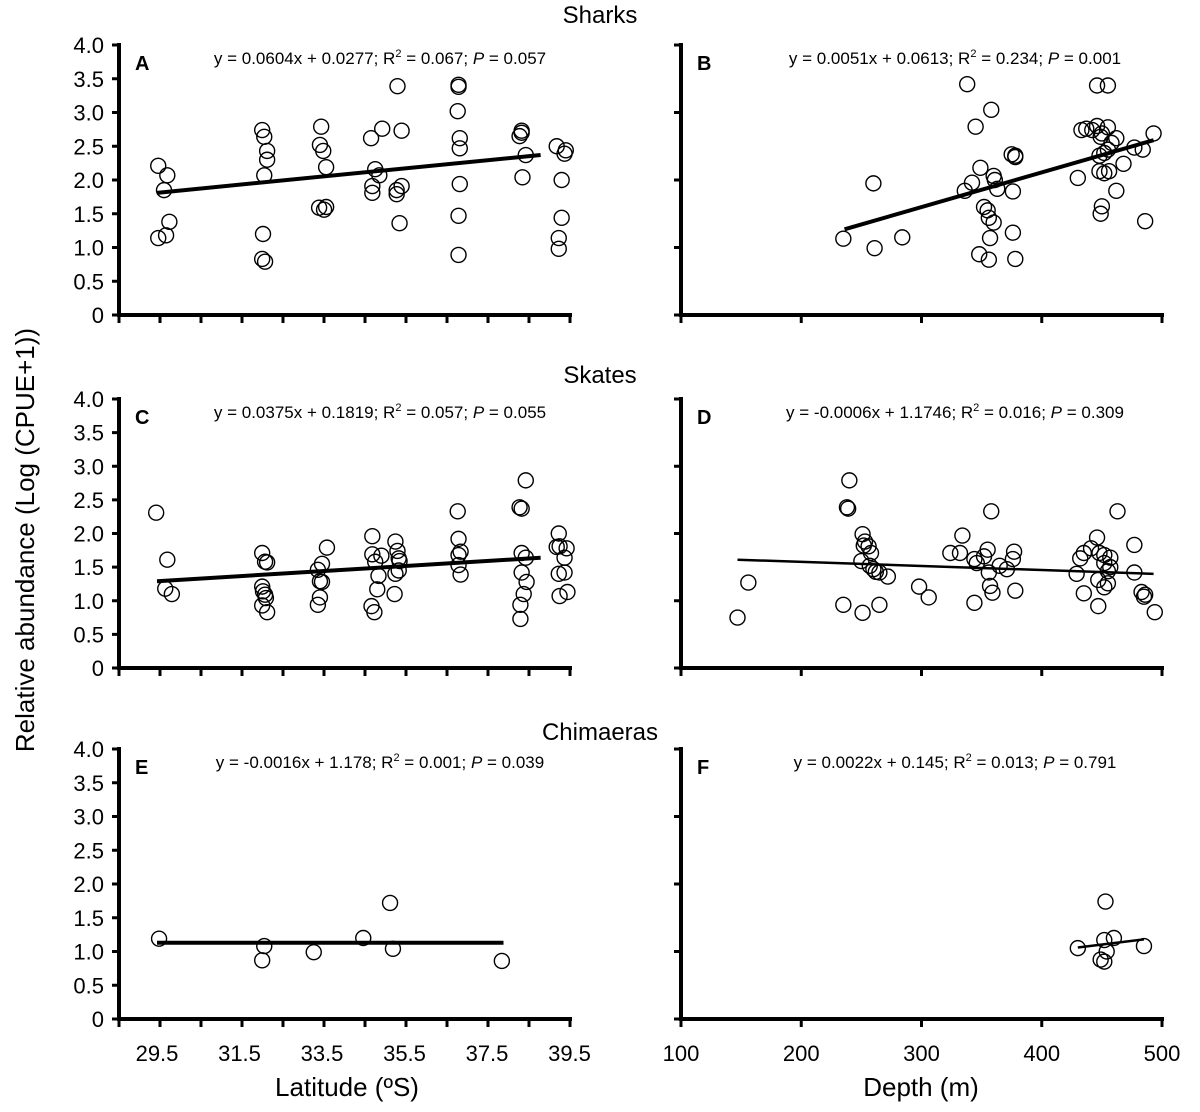 This screenshot has width=1200, height=1112. Describe the element at coordinates (921, 1053) in the screenshot. I see `x-tick-label: 300` at that location.